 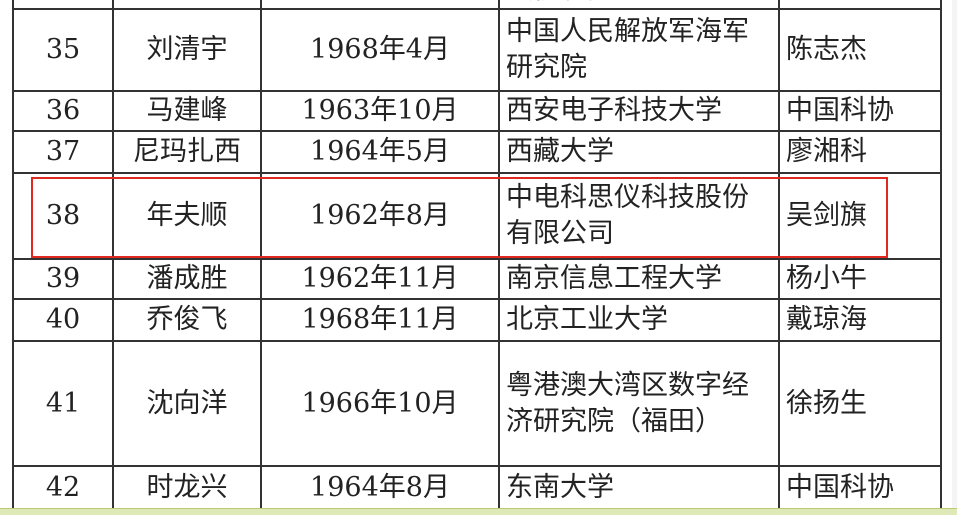 I want to click on bottom-strip, so click(x=478, y=511).